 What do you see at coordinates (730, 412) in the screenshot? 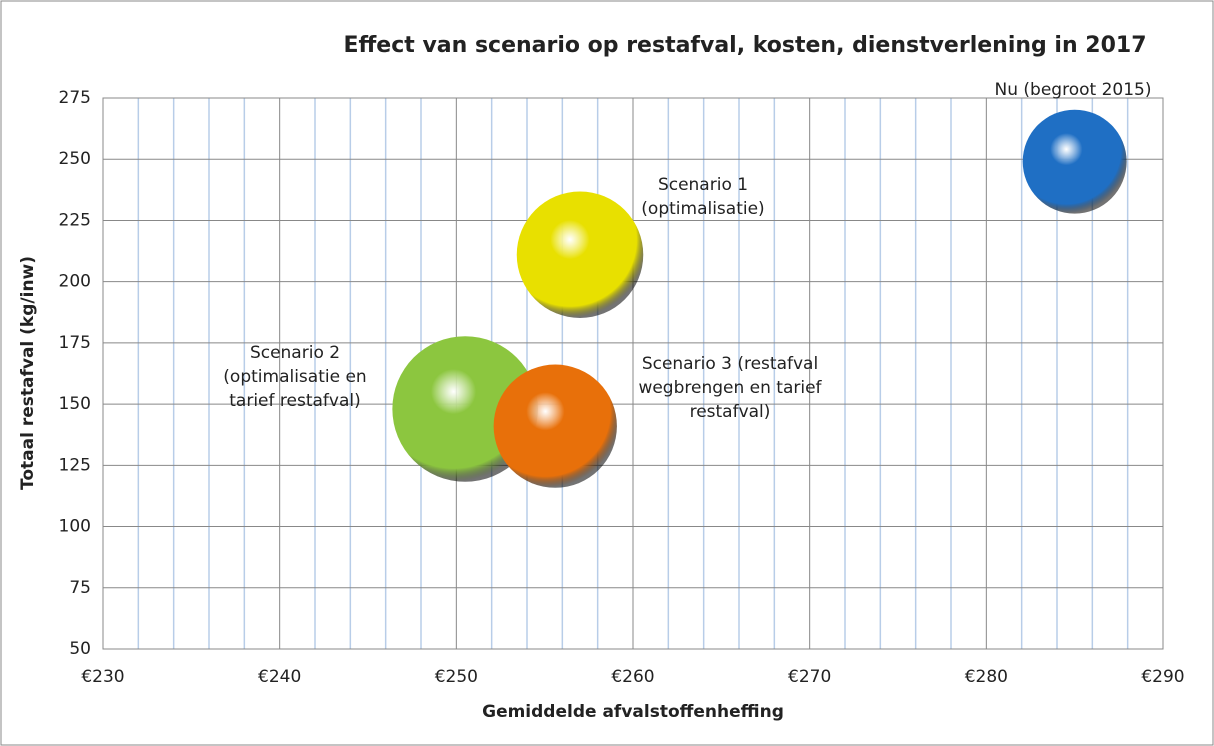
I see `bubble-label: restafval)` at bounding box center [730, 412].